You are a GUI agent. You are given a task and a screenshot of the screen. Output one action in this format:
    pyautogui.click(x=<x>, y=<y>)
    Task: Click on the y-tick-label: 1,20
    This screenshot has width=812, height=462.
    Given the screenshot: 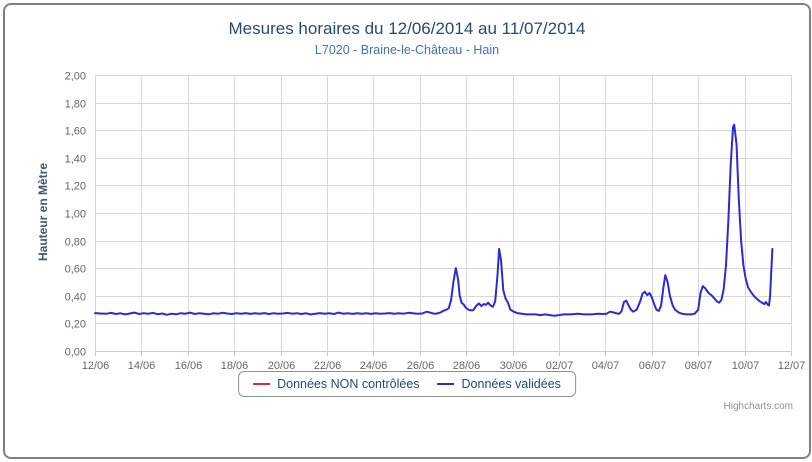 What is the action you would take?
    pyautogui.click(x=75, y=187)
    